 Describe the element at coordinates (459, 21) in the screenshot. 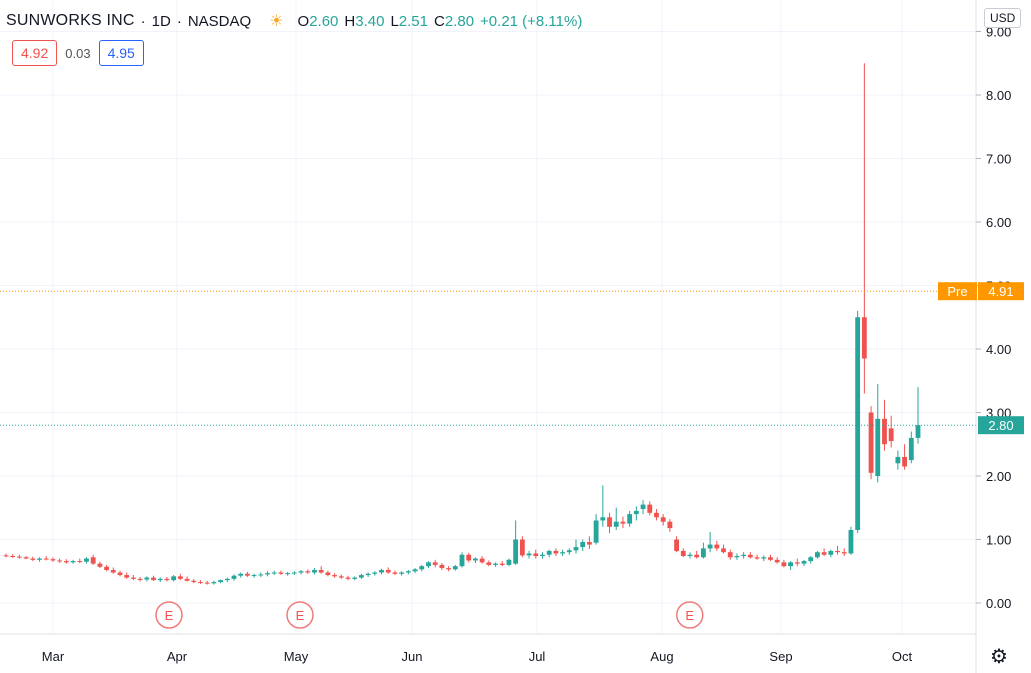

I see `close-value: 2.80` at that location.